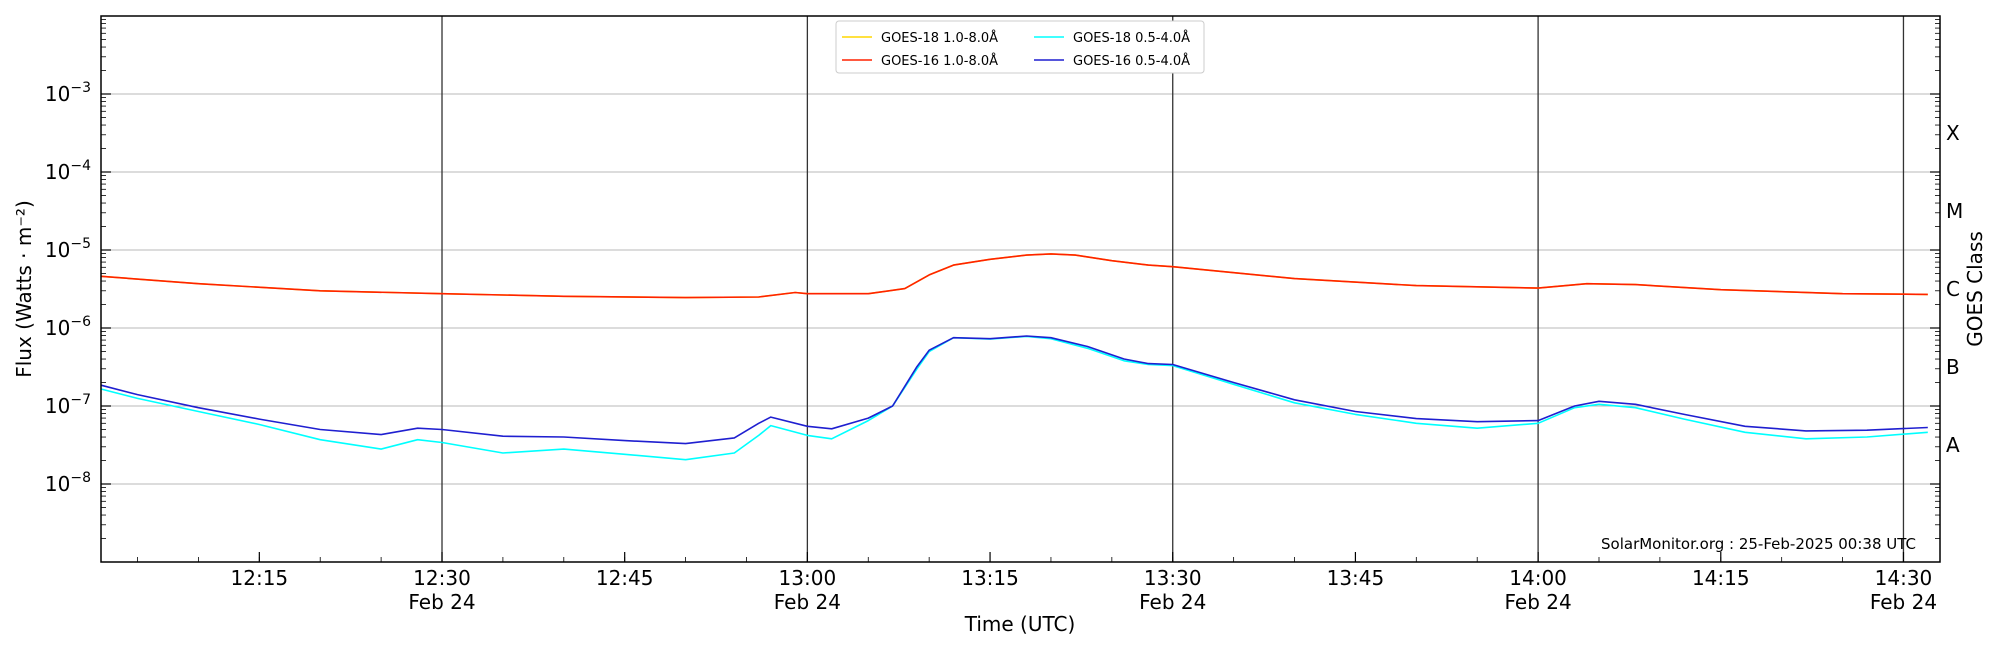 Image resolution: width=2000 pixels, height=650 pixels. What do you see at coordinates (1538, 578) in the screenshot?
I see `x-tick-label: 14:00` at bounding box center [1538, 578].